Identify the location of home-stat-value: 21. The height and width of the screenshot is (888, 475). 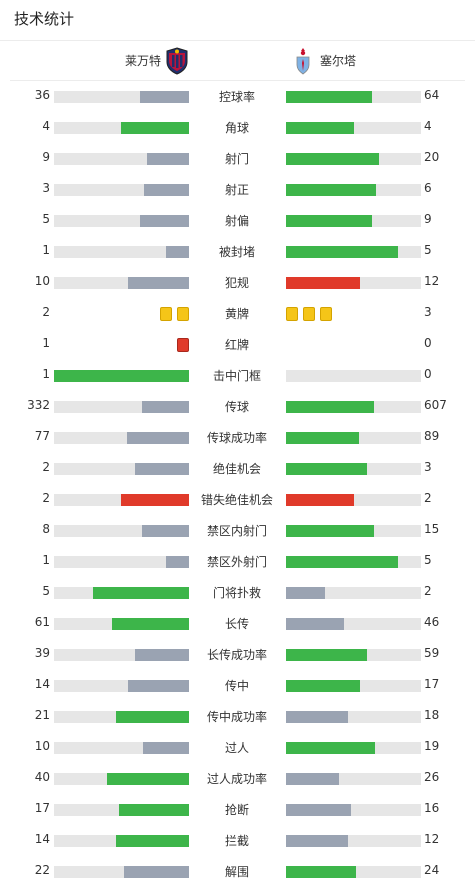
(42, 715).